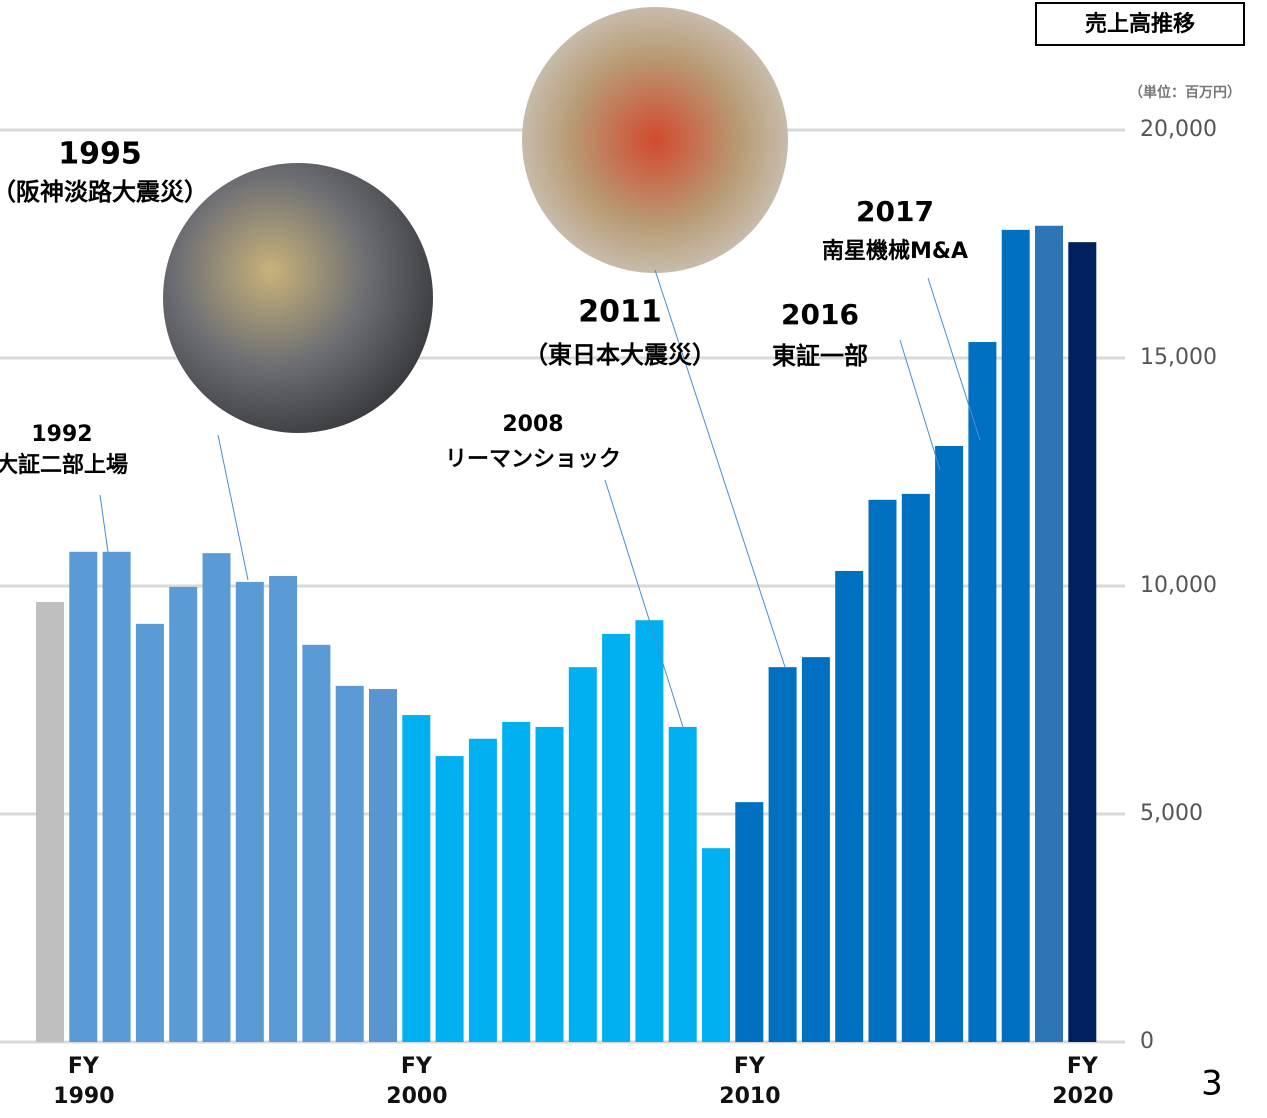  I want to click on x-tick-label: FY 2010, so click(750, 1081).